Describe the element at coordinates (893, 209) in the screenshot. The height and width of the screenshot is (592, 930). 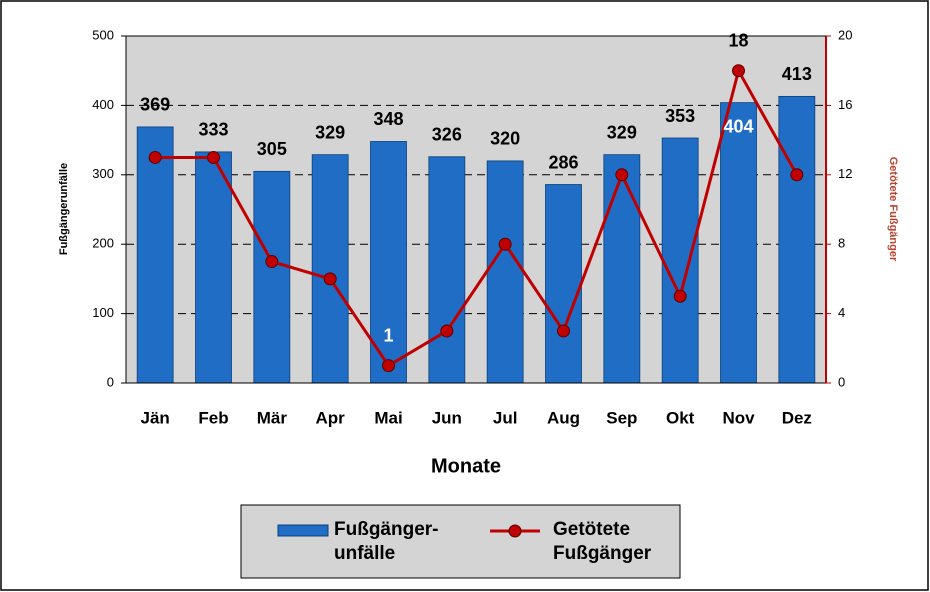
I see `y2-axis-label: Getötete Fußgänger` at that location.